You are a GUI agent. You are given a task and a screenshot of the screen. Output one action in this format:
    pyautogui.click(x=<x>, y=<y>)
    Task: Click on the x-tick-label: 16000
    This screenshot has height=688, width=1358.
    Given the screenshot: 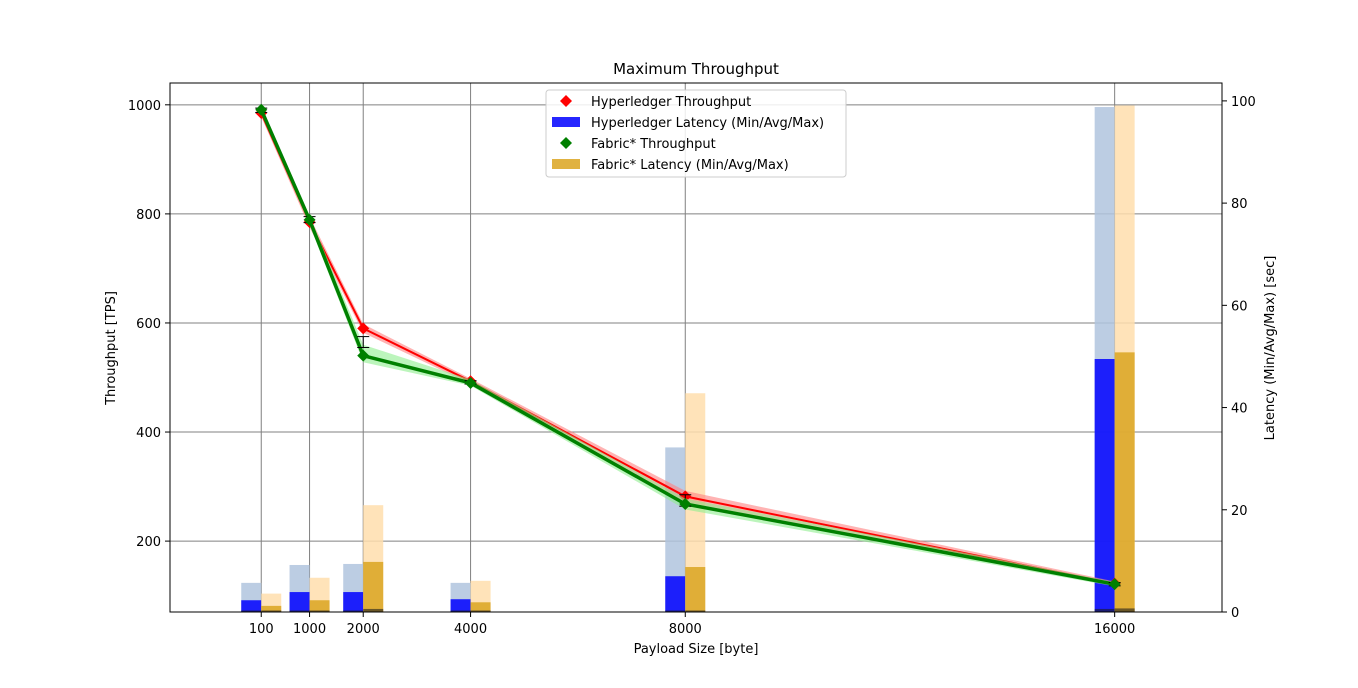 What is the action you would take?
    pyautogui.click(x=1114, y=629)
    